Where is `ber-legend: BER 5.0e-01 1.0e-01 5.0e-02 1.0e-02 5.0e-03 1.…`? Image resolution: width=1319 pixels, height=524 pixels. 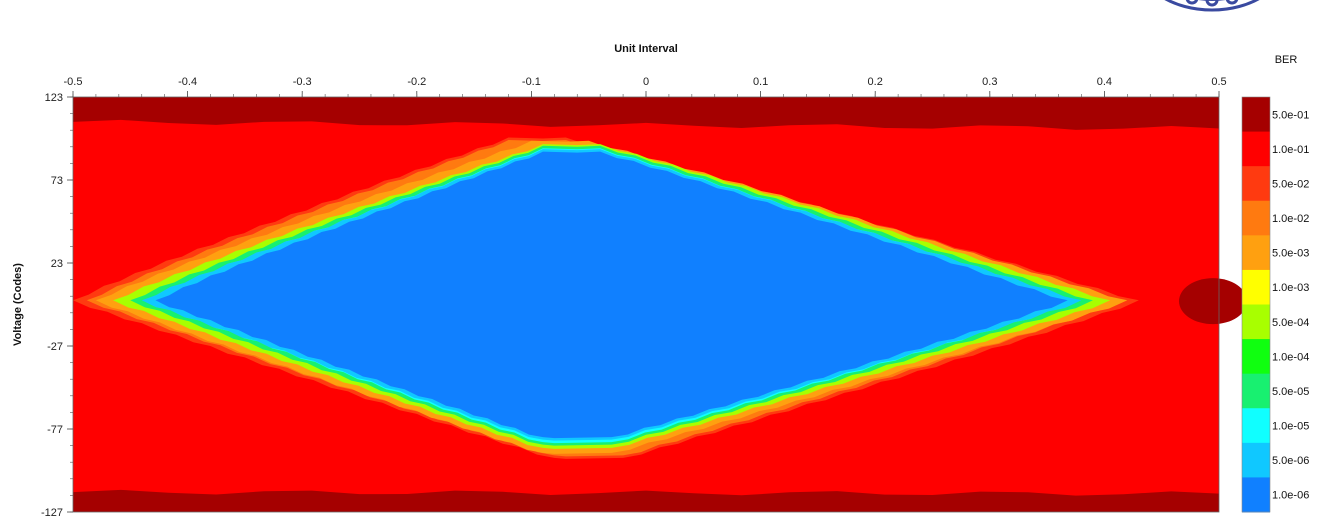
ber-legend: BER 5.0e-01 1.0e-01 5.0e-02 1.0e-02 5.0e-03 1.… is located at coordinates (1275, 283).